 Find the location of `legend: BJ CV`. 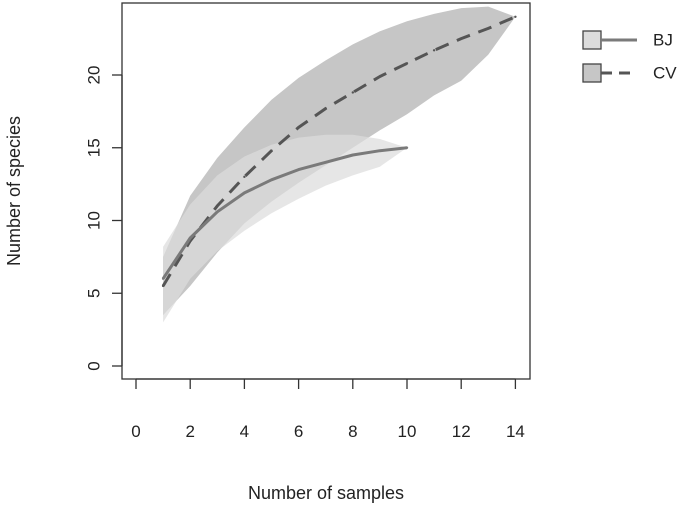

legend: BJ CV is located at coordinates (629, 56).